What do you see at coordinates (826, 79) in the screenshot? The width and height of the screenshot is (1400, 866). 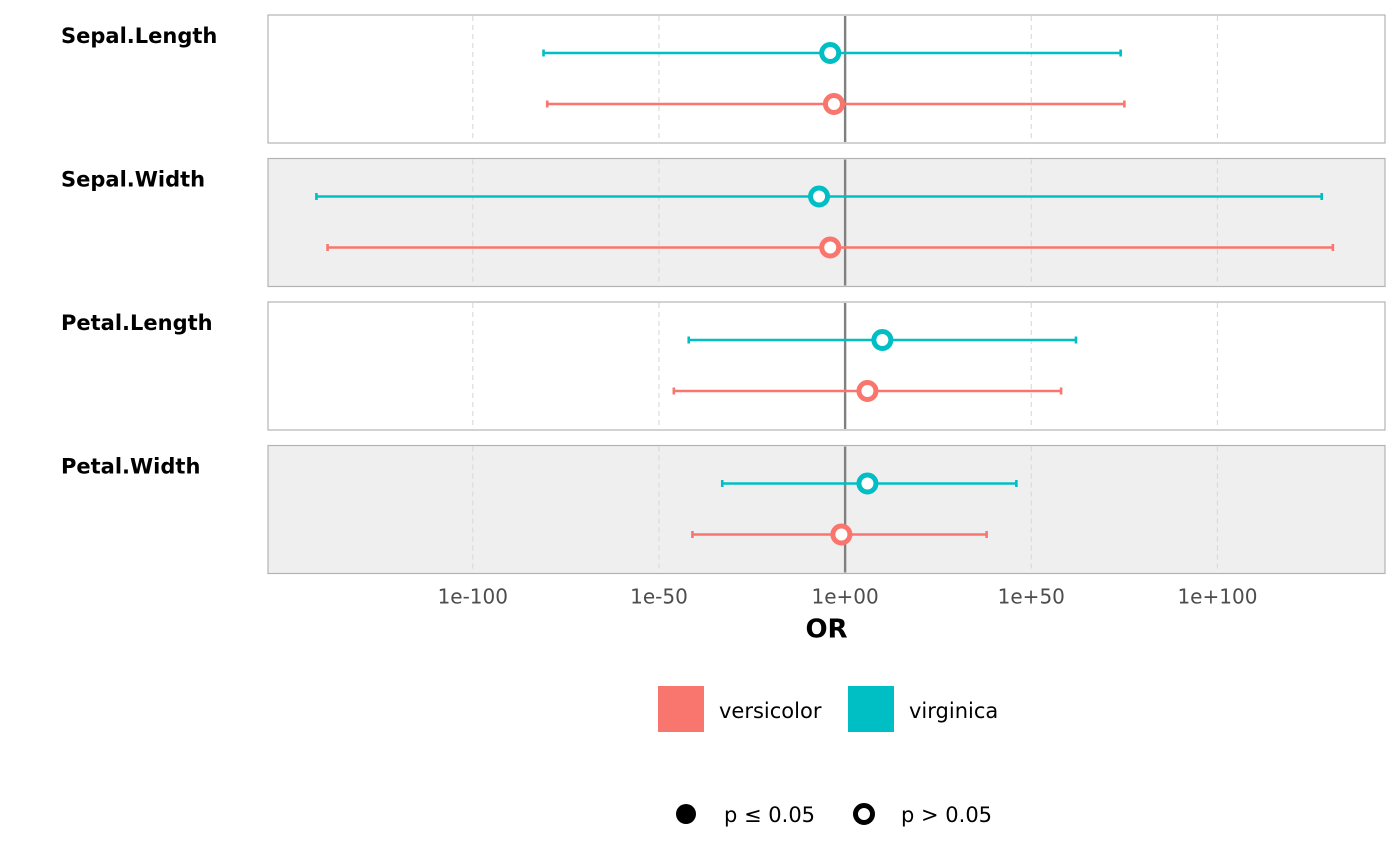 I see `panel-sepal-length` at bounding box center [826, 79].